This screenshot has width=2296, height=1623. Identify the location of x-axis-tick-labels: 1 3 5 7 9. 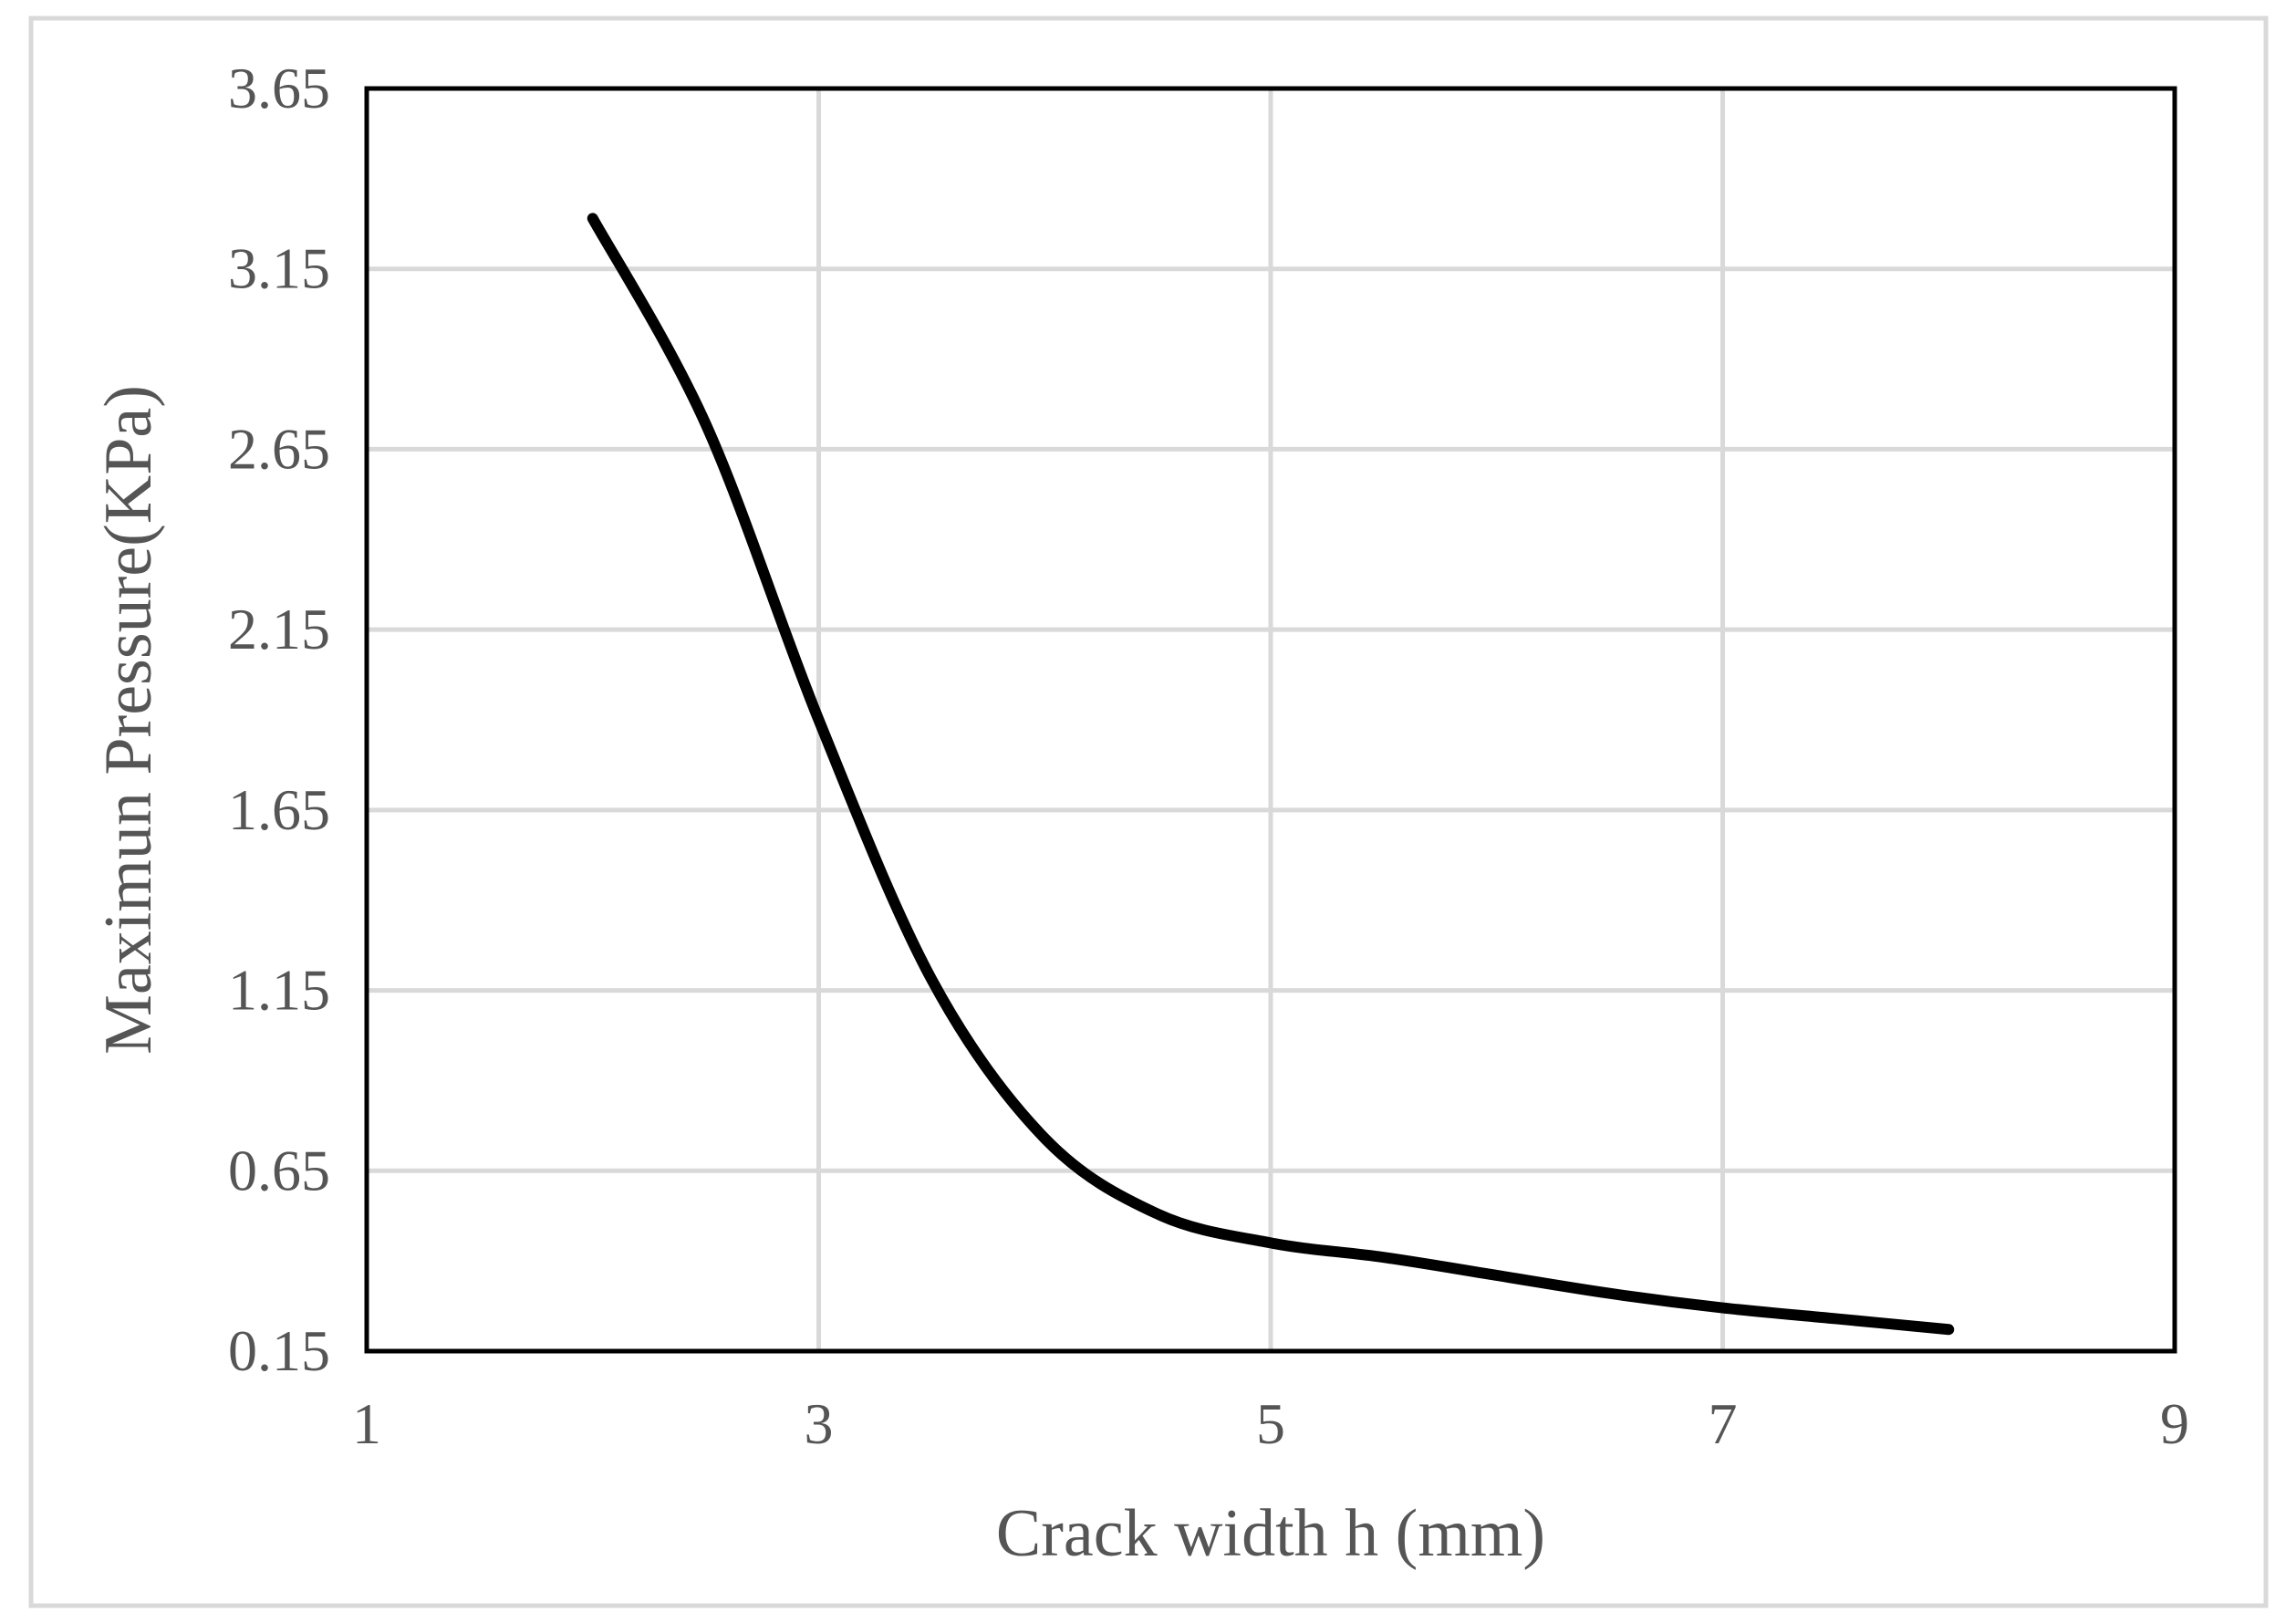
(1270, 1423).